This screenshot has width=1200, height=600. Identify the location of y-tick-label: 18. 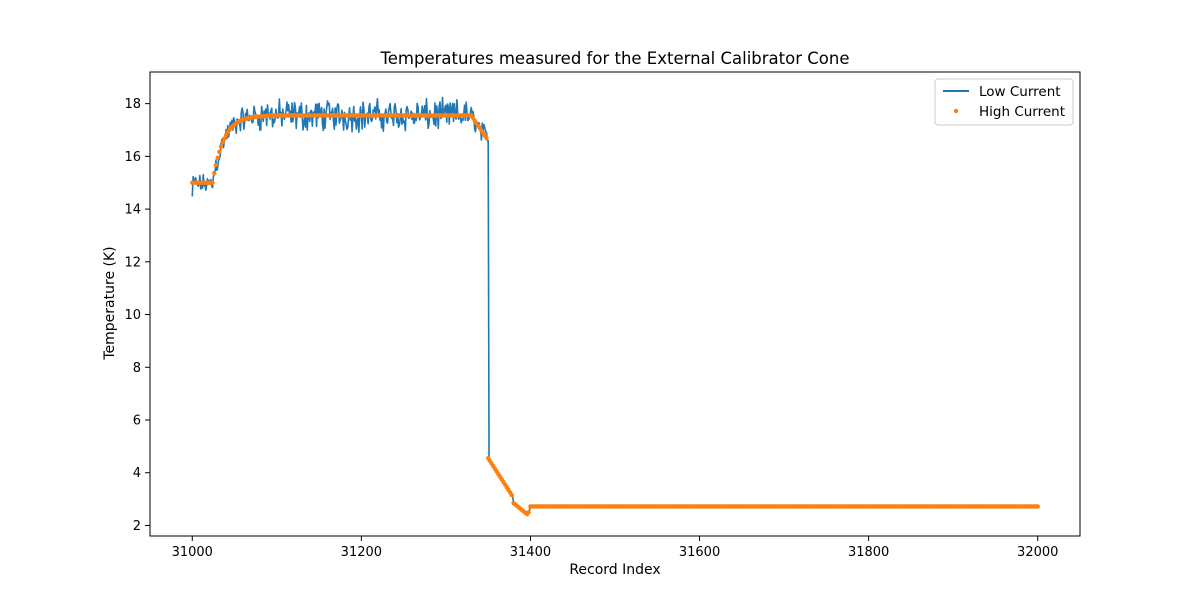
(132, 104).